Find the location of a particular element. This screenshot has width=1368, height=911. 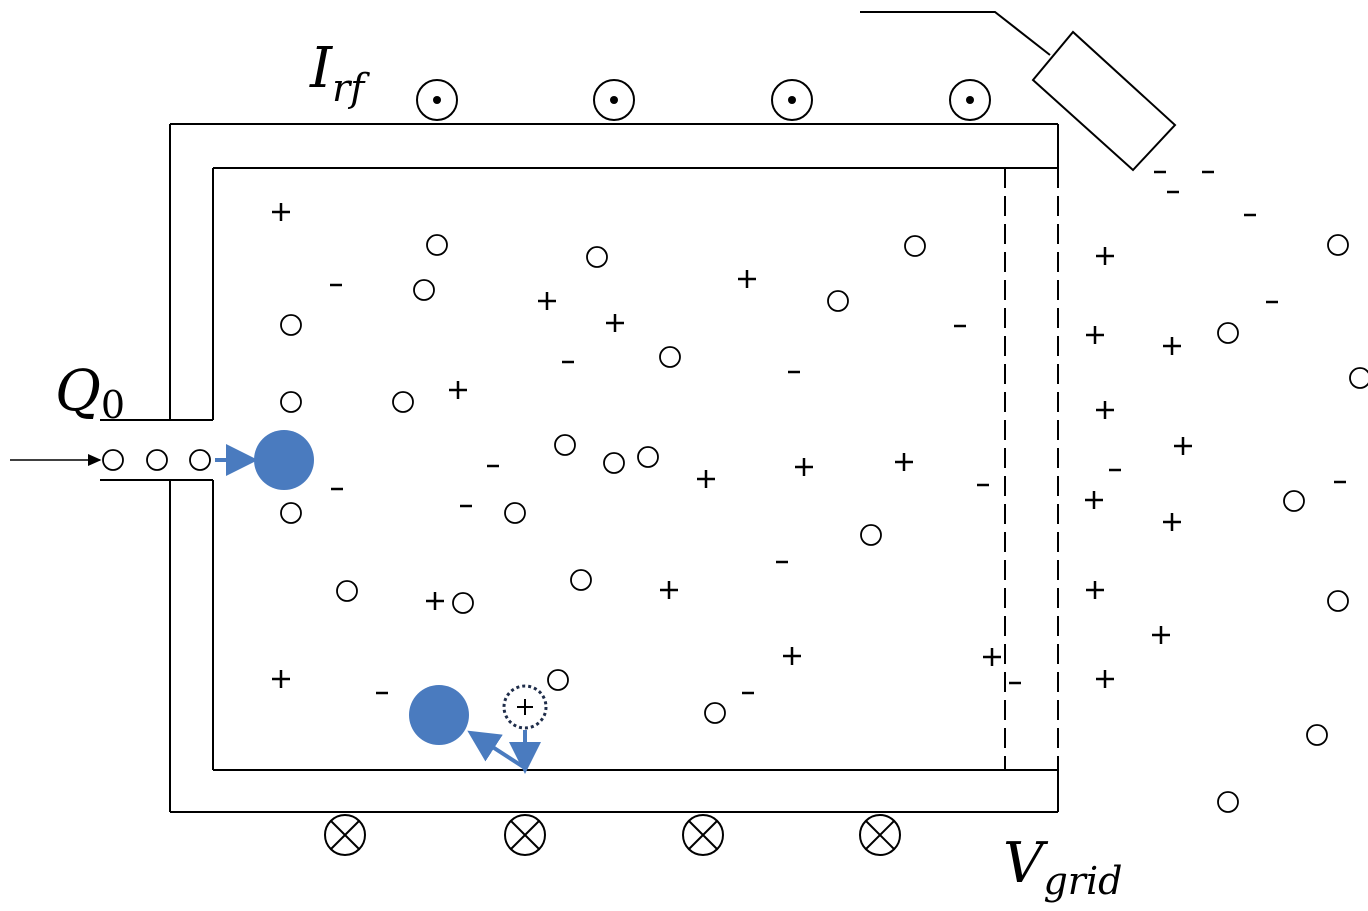

flow-label: Q0 is located at coordinates (90, 393).